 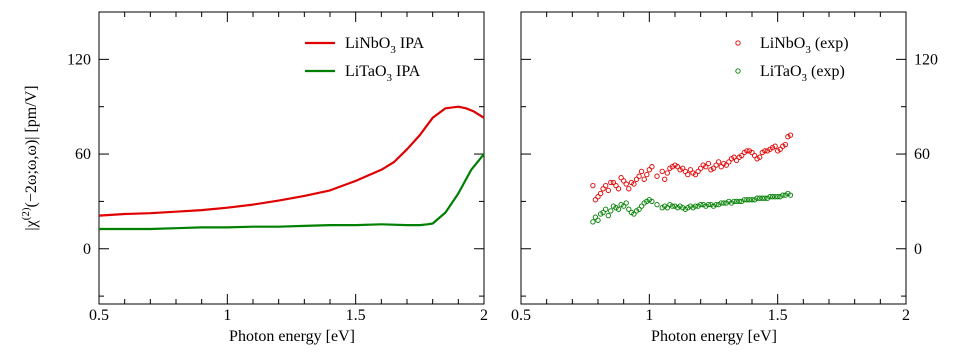 I want to click on y-tick-label: 120, so click(x=79, y=59).